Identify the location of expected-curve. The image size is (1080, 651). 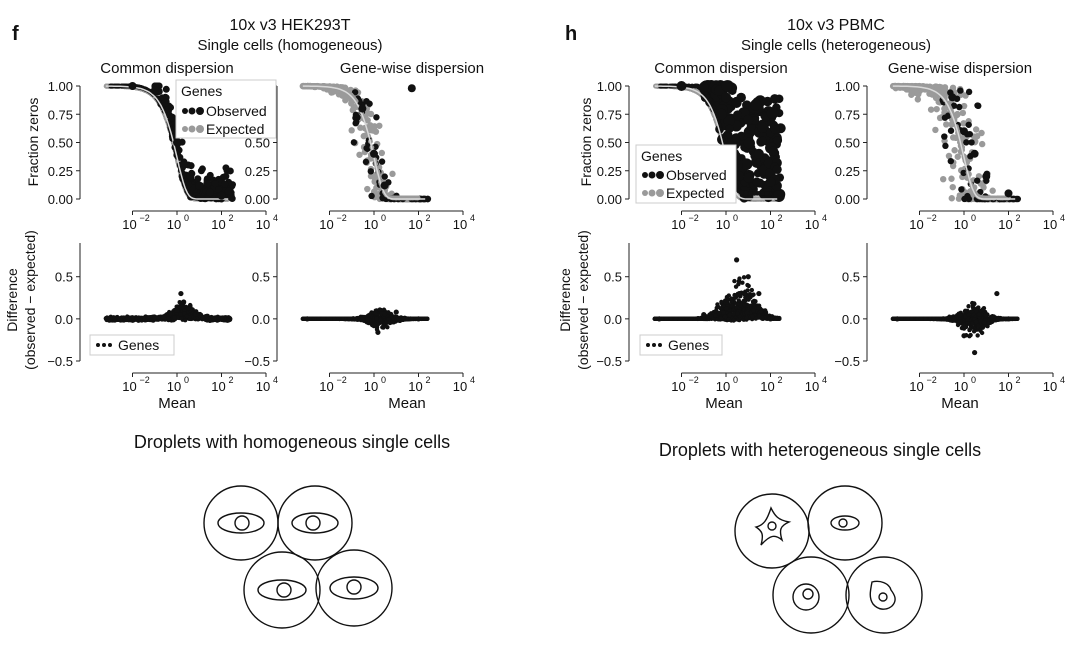
(364, 142).